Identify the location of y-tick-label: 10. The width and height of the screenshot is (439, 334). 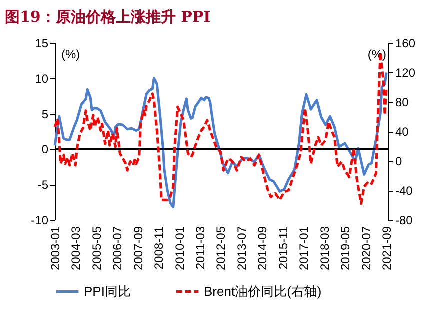
(42, 79).